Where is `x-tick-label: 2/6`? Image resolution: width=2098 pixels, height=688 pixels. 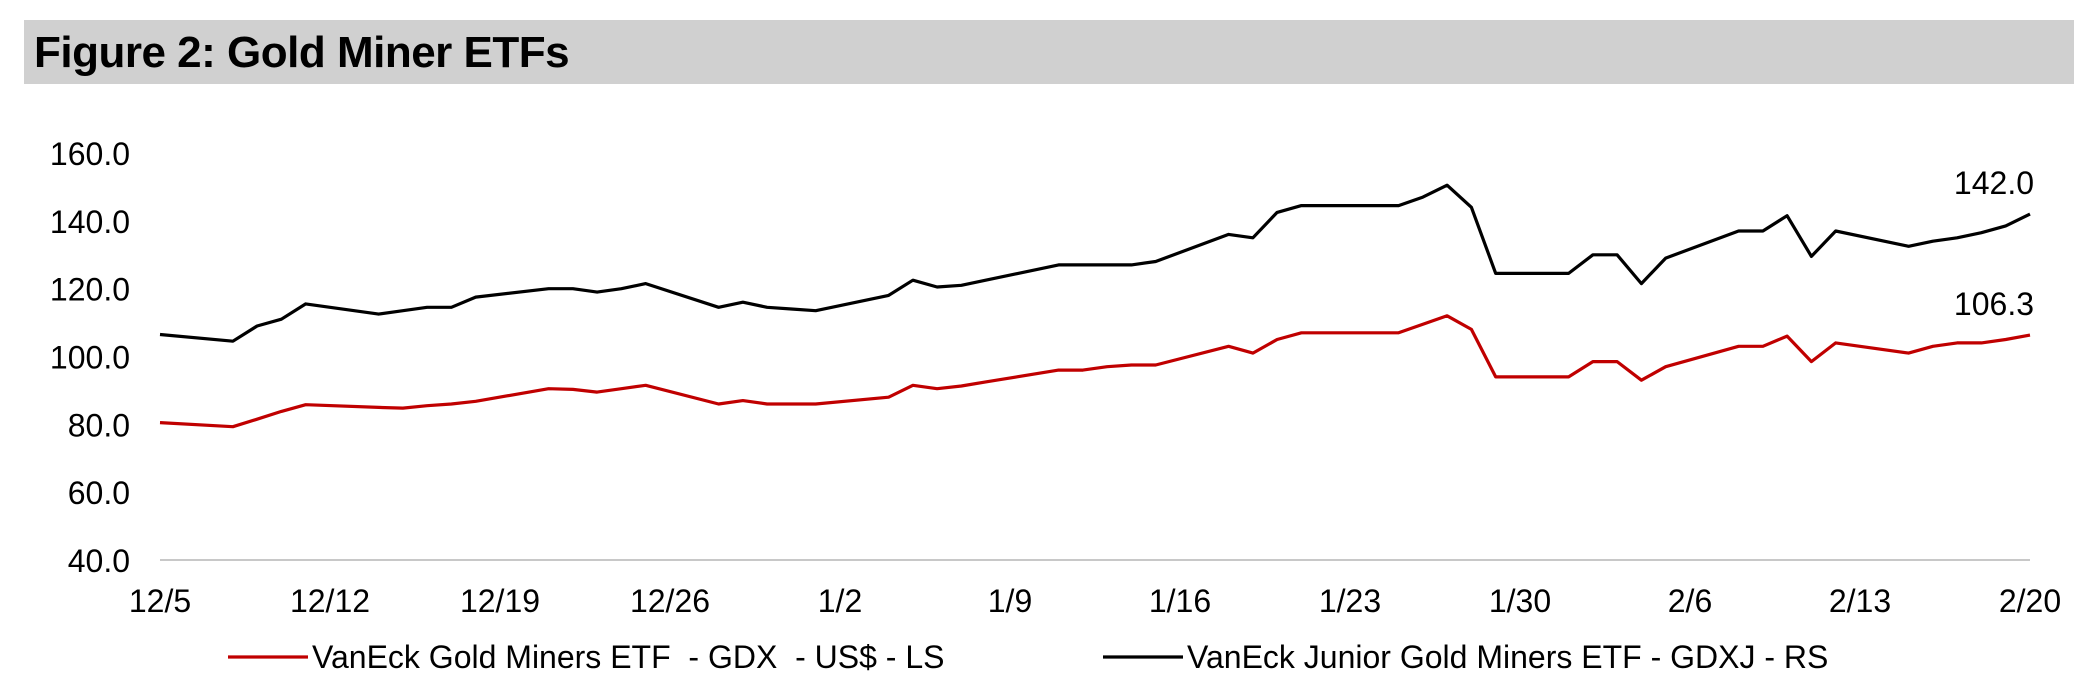 x-tick-label: 2/6 is located at coordinates (1690, 601).